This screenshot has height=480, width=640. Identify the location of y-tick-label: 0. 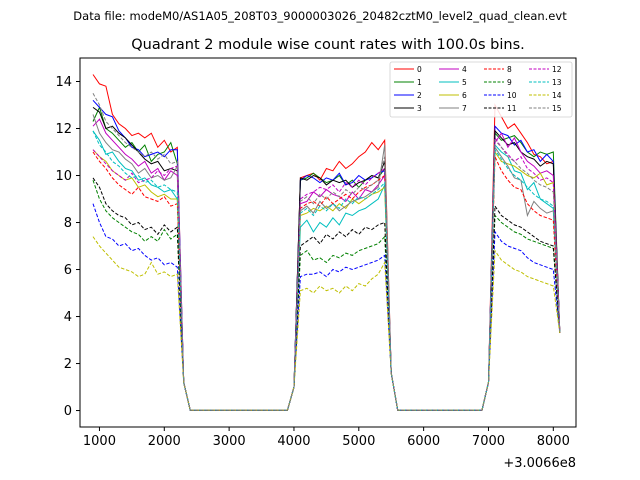
(68, 411).